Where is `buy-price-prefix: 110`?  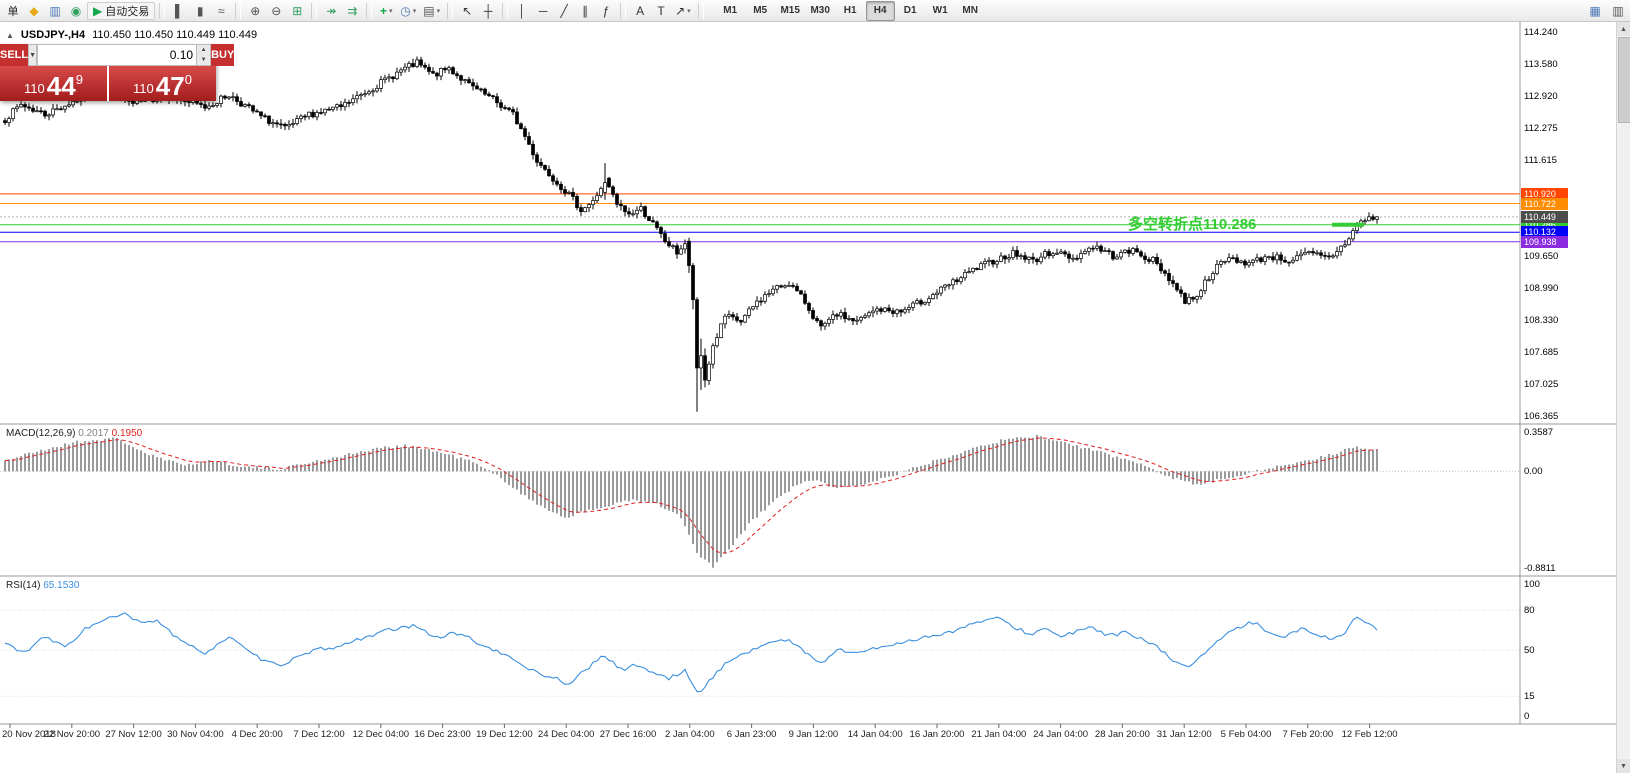 buy-price-prefix: 110 is located at coordinates (143, 88).